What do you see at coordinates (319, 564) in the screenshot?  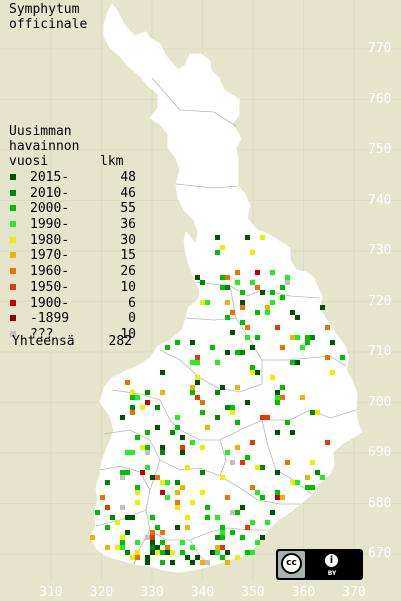 I see `cc-by-license-badge: cc i BY` at bounding box center [319, 564].